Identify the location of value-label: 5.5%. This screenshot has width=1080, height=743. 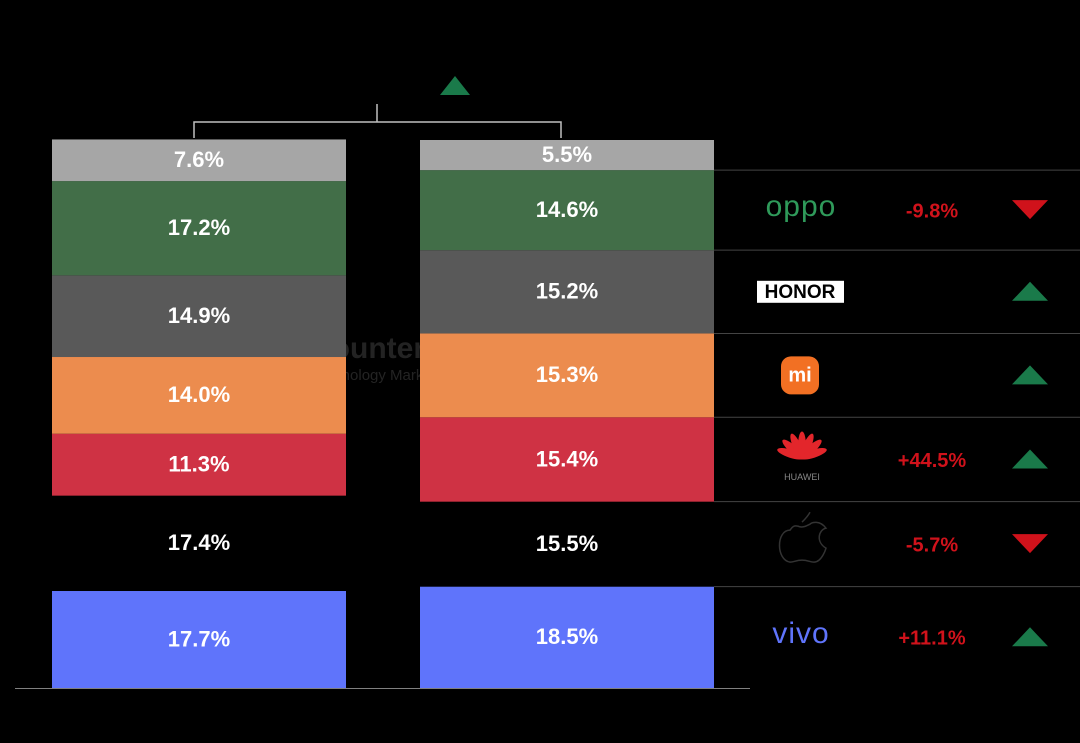
(567, 154).